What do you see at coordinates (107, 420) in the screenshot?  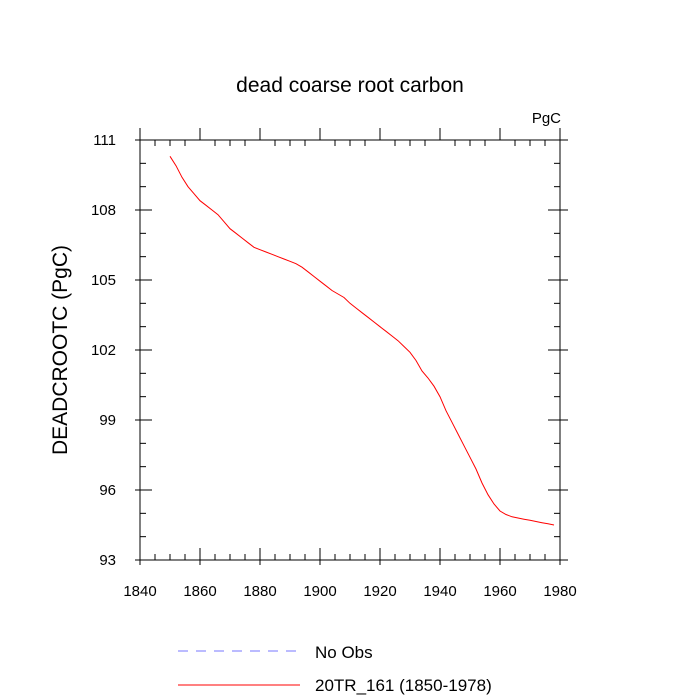 I see `y-tick-label: 99` at bounding box center [107, 420].